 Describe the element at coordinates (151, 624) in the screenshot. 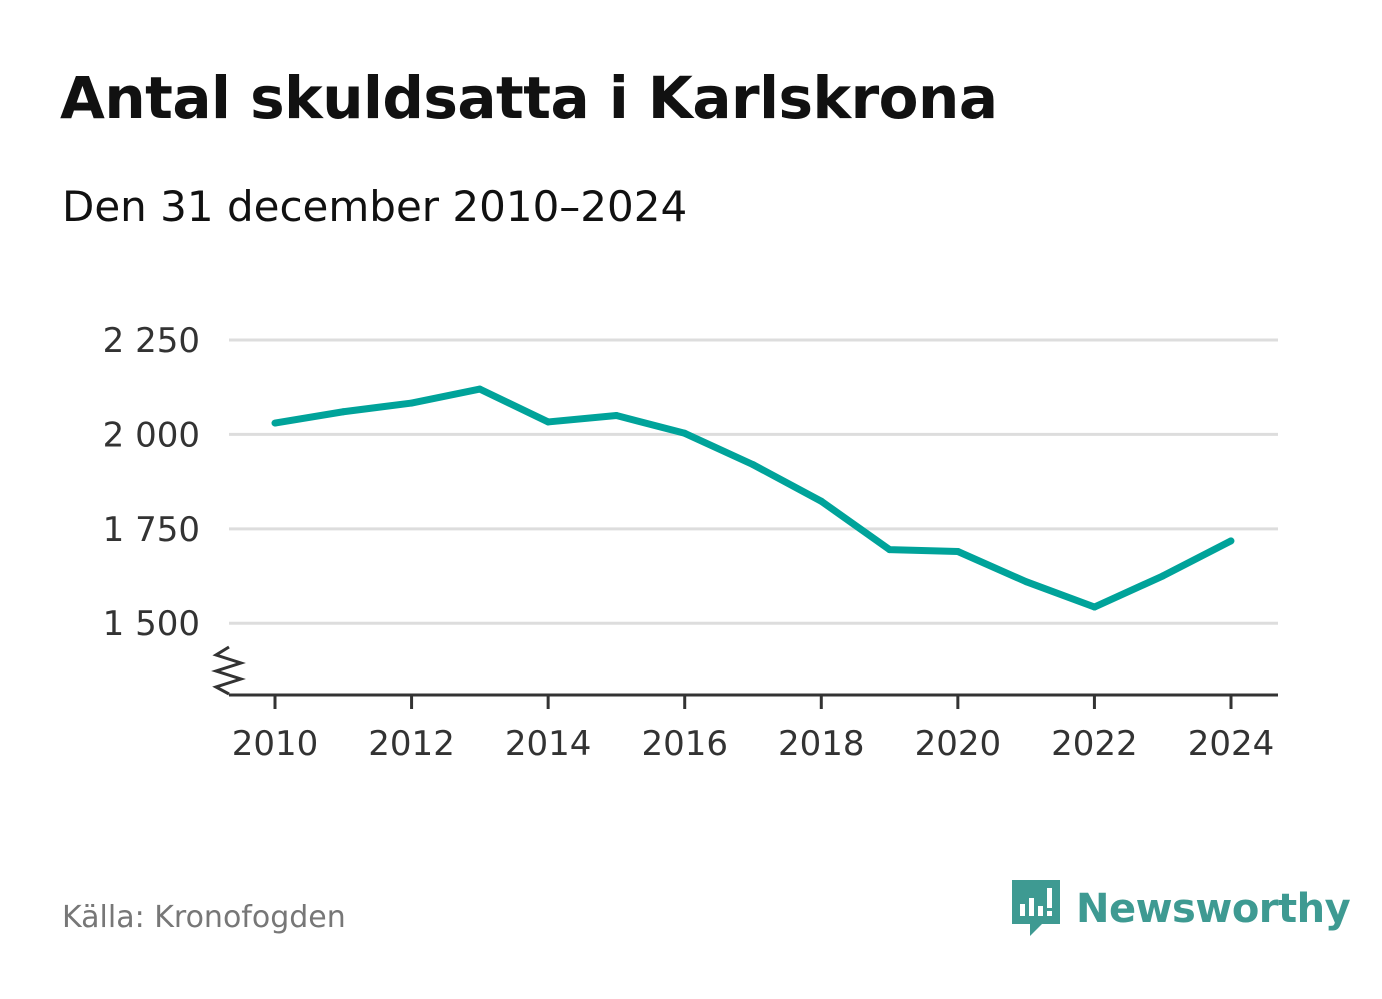

I see `y-tick-label: 1 500` at that location.